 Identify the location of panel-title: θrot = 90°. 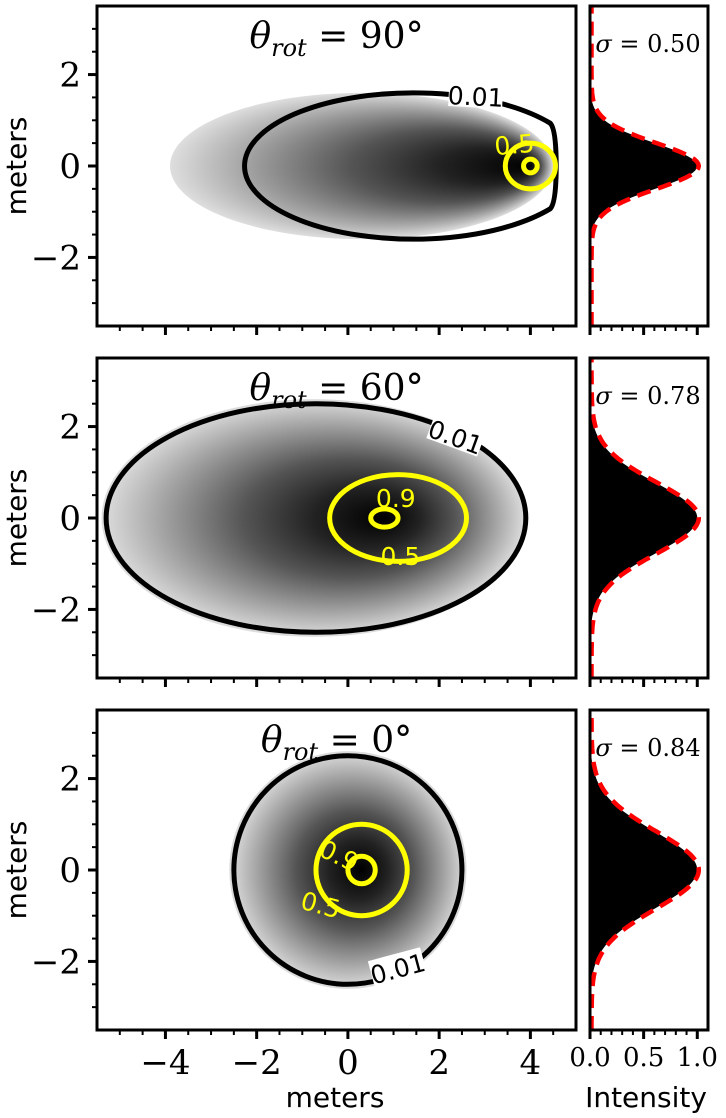
(336, 39).